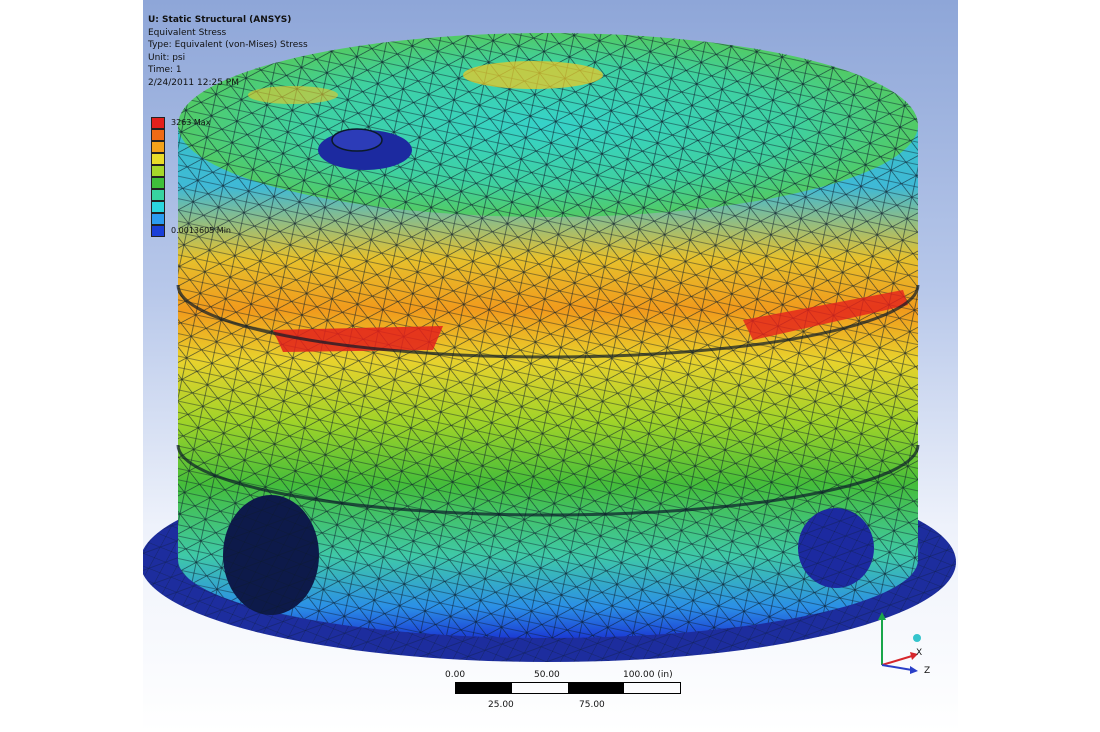 Image resolution: width=1100 pixels, height=732 pixels. Describe the element at coordinates (455, 675) in the screenshot. I see `scale-label-0: 0.00` at that location.